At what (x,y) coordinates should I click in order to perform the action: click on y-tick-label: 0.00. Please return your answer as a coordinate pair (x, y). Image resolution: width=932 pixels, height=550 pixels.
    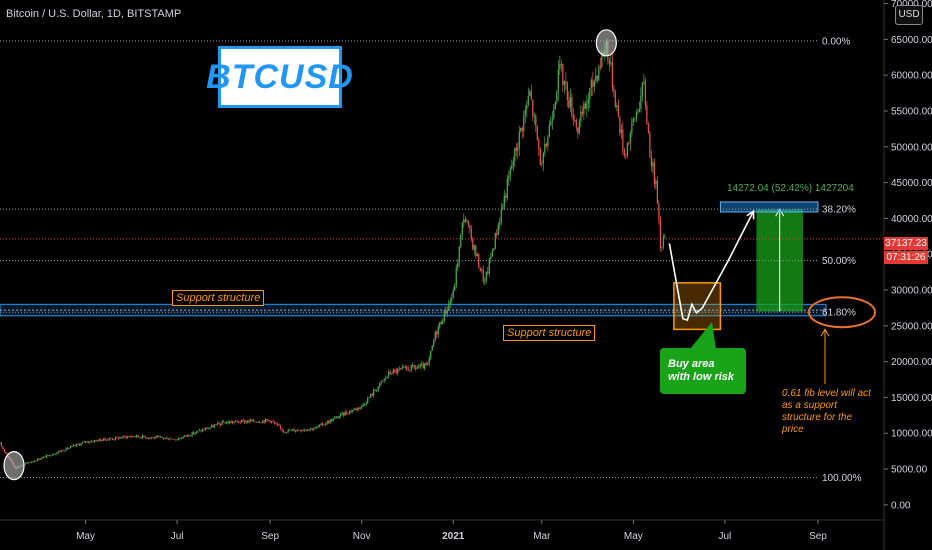
    Looking at the image, I should click on (901, 505).